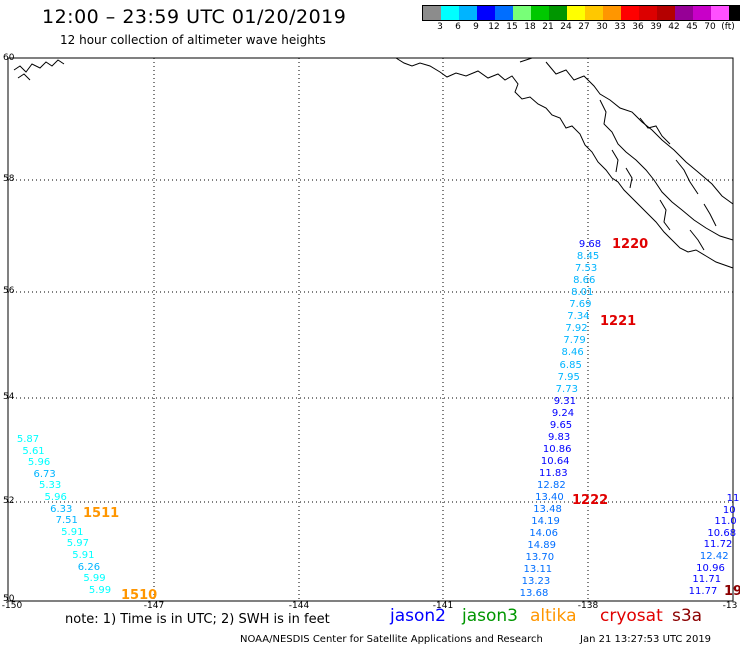 This screenshot has width=740, height=650. What do you see at coordinates (83, 555) in the screenshot?
I see `wave-height-west: 5.91` at bounding box center [83, 555].